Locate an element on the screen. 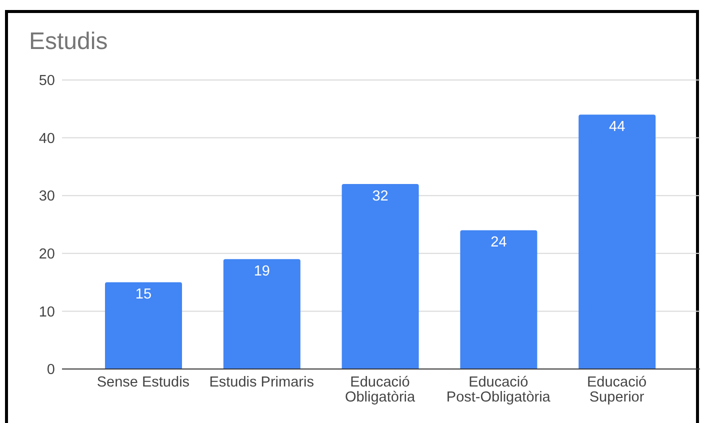 The image size is (712, 423). x-tick-label: Educació Obligatòria is located at coordinates (380, 390).